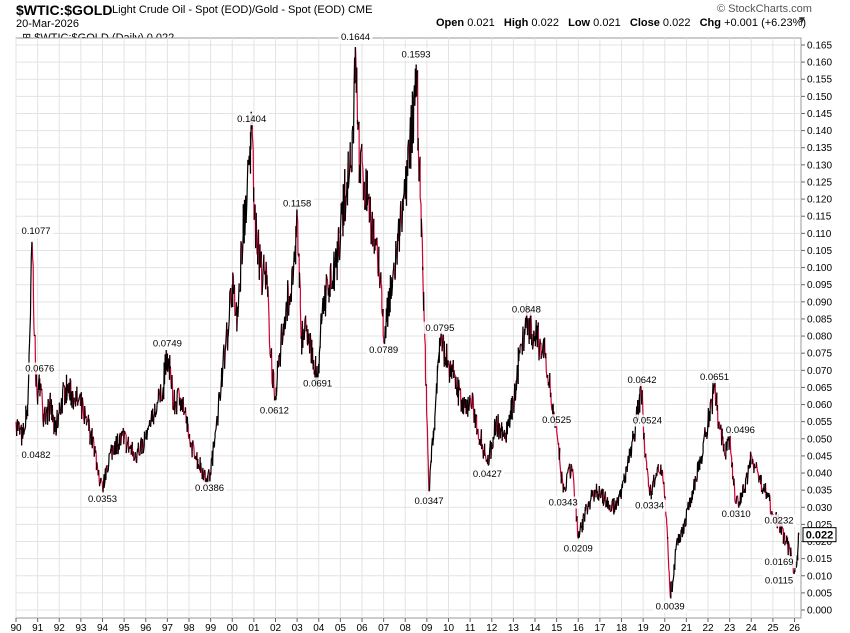 The height and width of the screenshot is (633, 850). What do you see at coordinates (557, 628) in the screenshot?
I see `x-tick-label: 15` at bounding box center [557, 628].